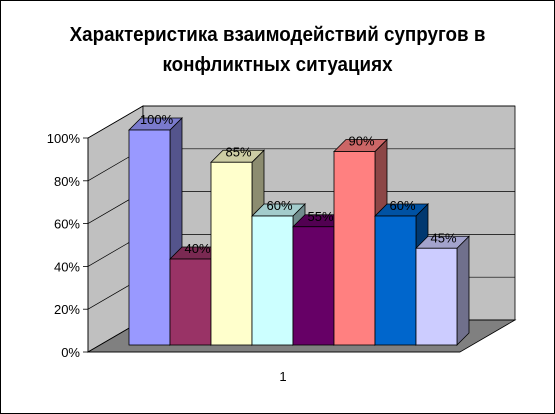  What do you see at coordinates (197, 248) in the screenshot?
I see `data-label: 40%` at bounding box center [197, 248].